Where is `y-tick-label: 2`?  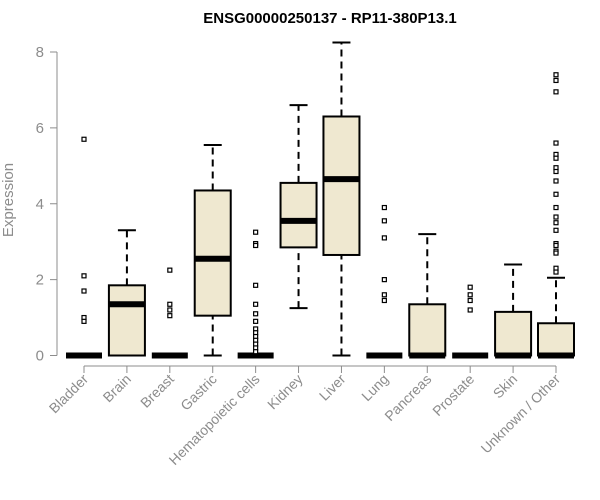 y-tick-label: 2 is located at coordinates (40, 280).